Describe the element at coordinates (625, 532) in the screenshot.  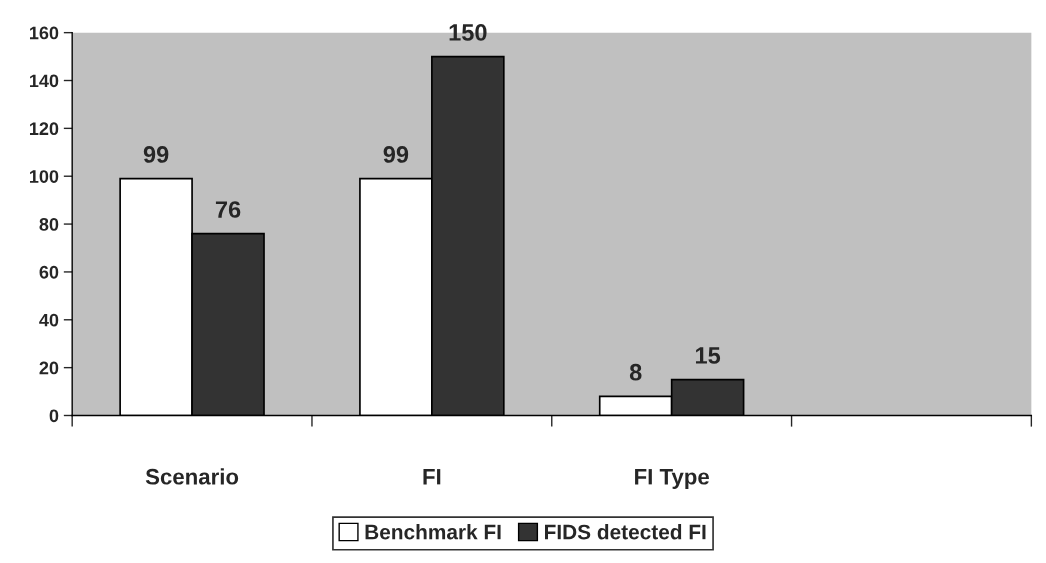
I see `legend-label: FIDS detected FI` at that location.